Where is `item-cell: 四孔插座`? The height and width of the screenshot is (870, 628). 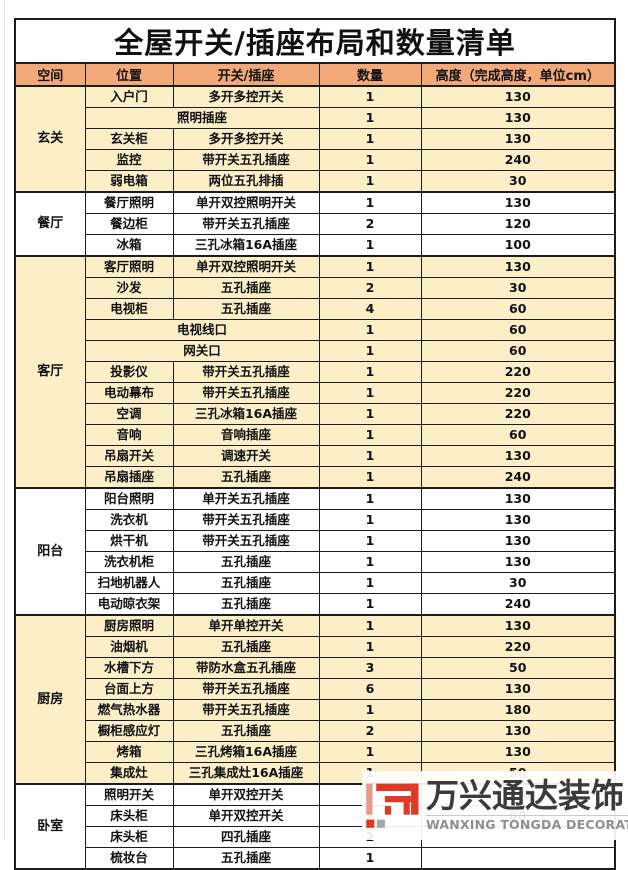
item-cell: 四孔插座 is located at coordinates (246, 837).